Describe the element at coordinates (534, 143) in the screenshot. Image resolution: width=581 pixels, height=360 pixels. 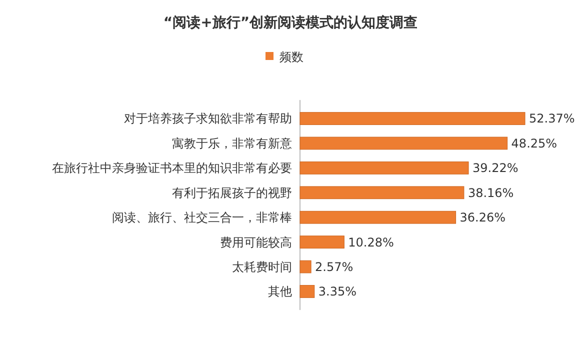
I see `data-label: 48.25%` at that location.